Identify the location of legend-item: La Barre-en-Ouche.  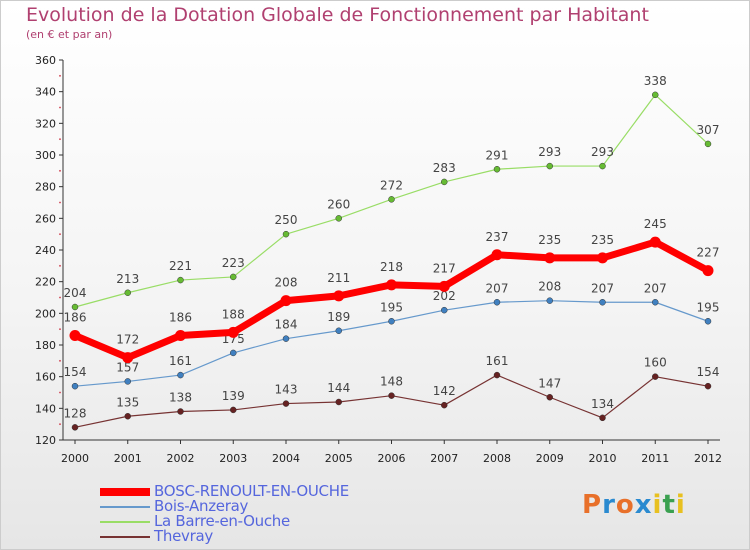
(224, 521).